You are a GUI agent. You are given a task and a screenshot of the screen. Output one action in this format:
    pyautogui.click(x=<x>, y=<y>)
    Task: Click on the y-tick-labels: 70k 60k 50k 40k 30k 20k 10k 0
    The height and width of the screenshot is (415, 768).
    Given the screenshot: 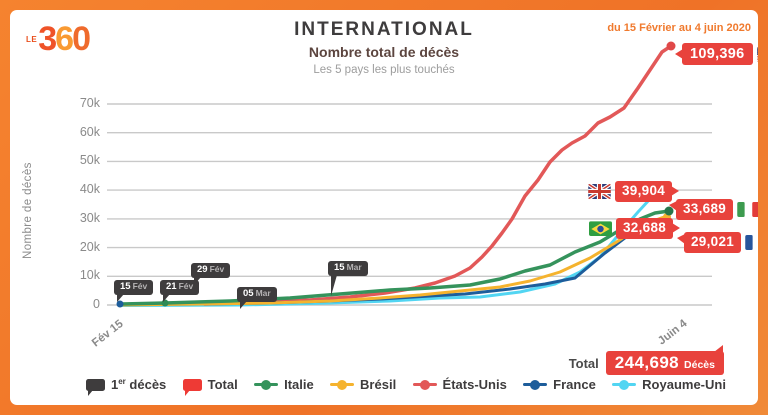 What is the action you would take?
    pyautogui.click(x=77, y=207)
    